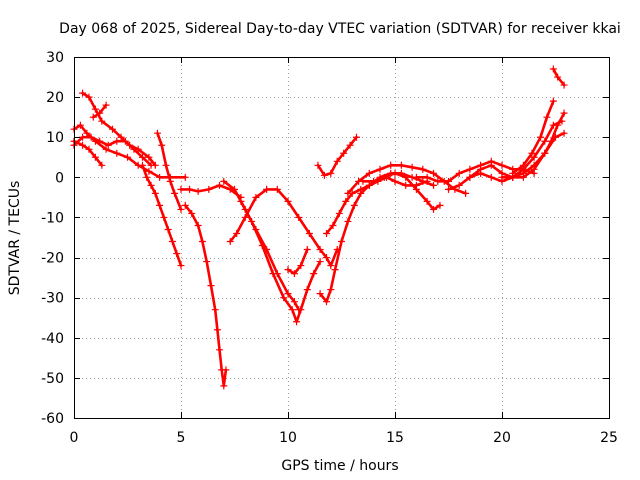 This screenshot has height=480, width=640. I want to click on x-tick-label: 5, so click(181, 438).